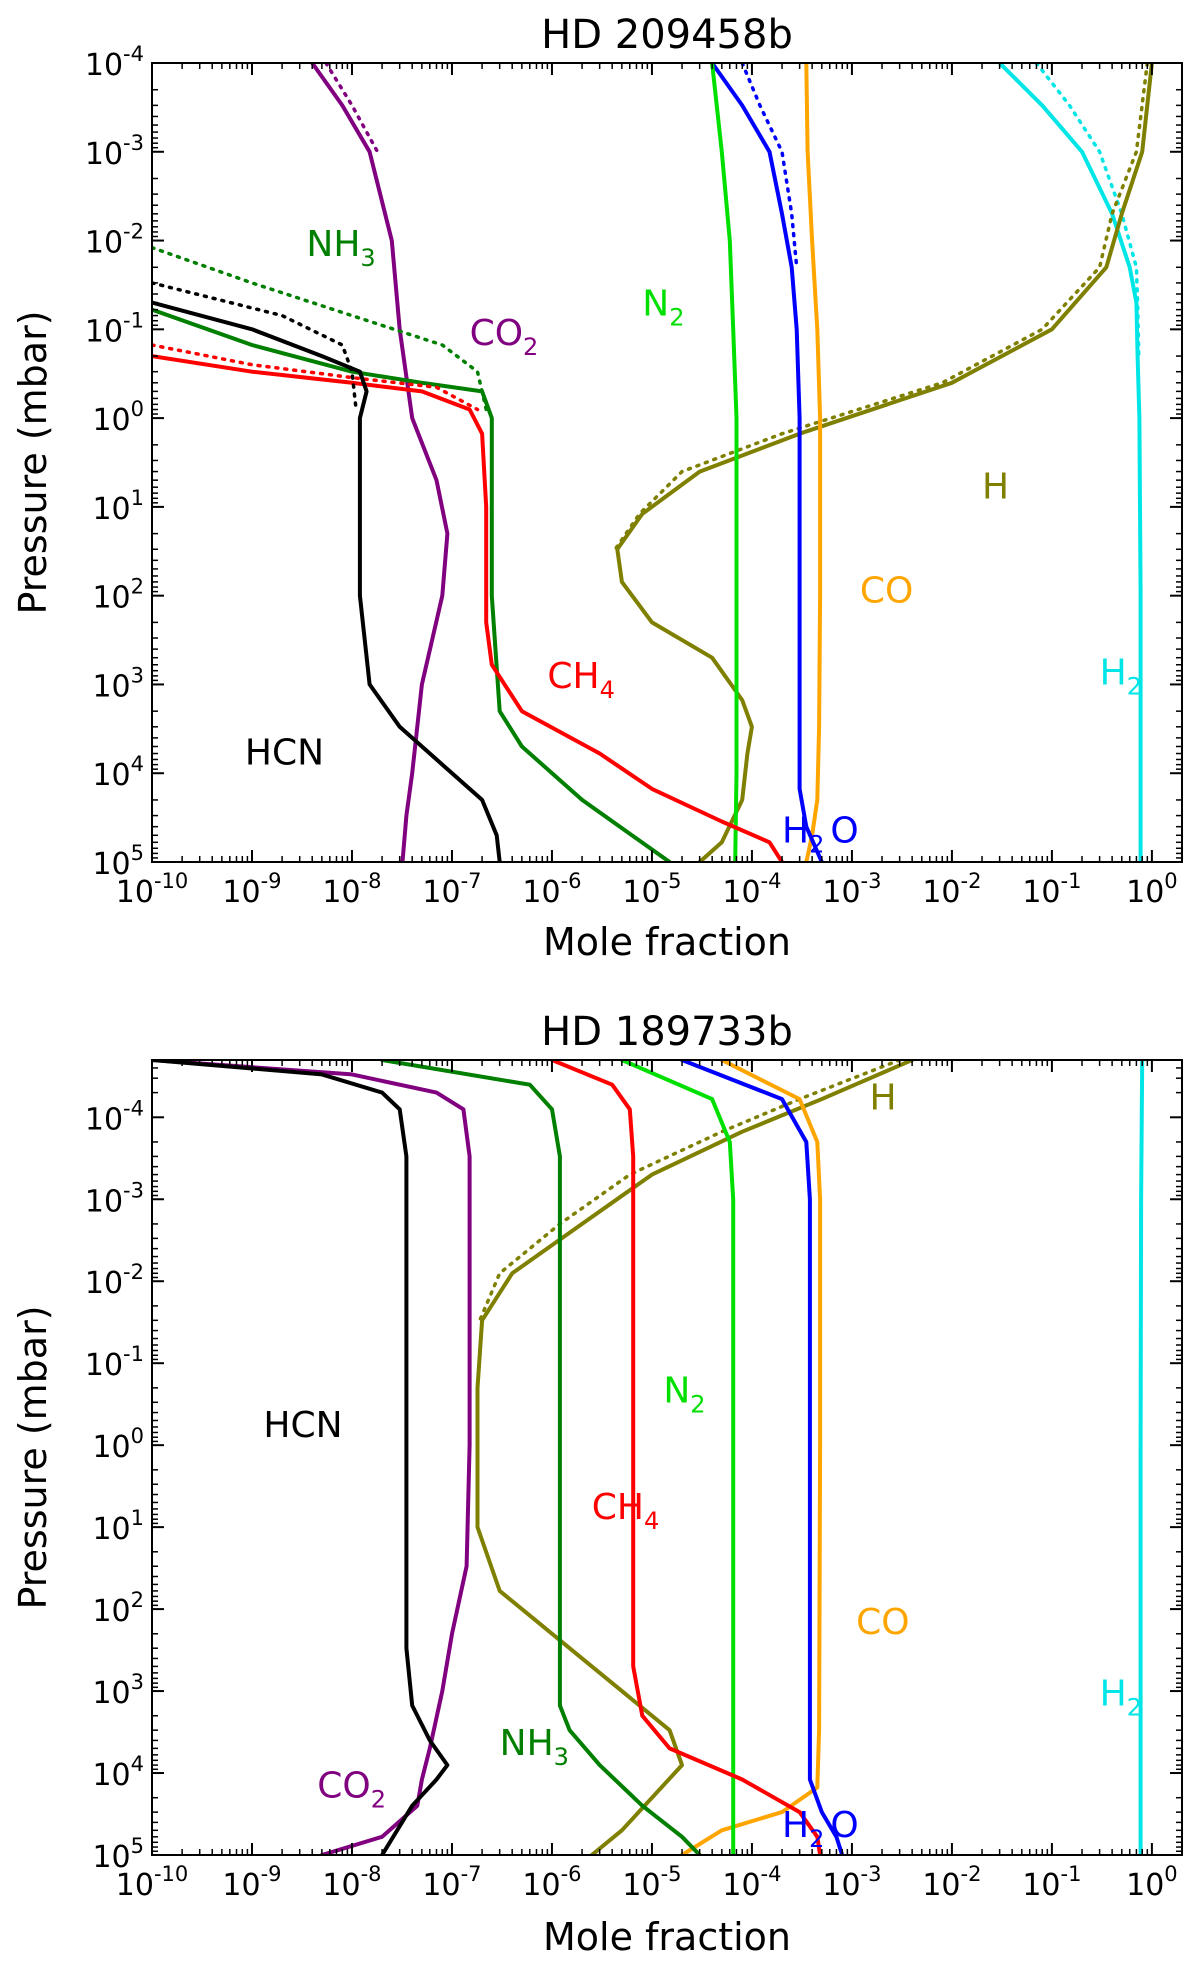 This screenshot has width=1200, height=1972. Describe the element at coordinates (301, 1457) in the screenshot. I see `series-line-hcn-solid` at that location.